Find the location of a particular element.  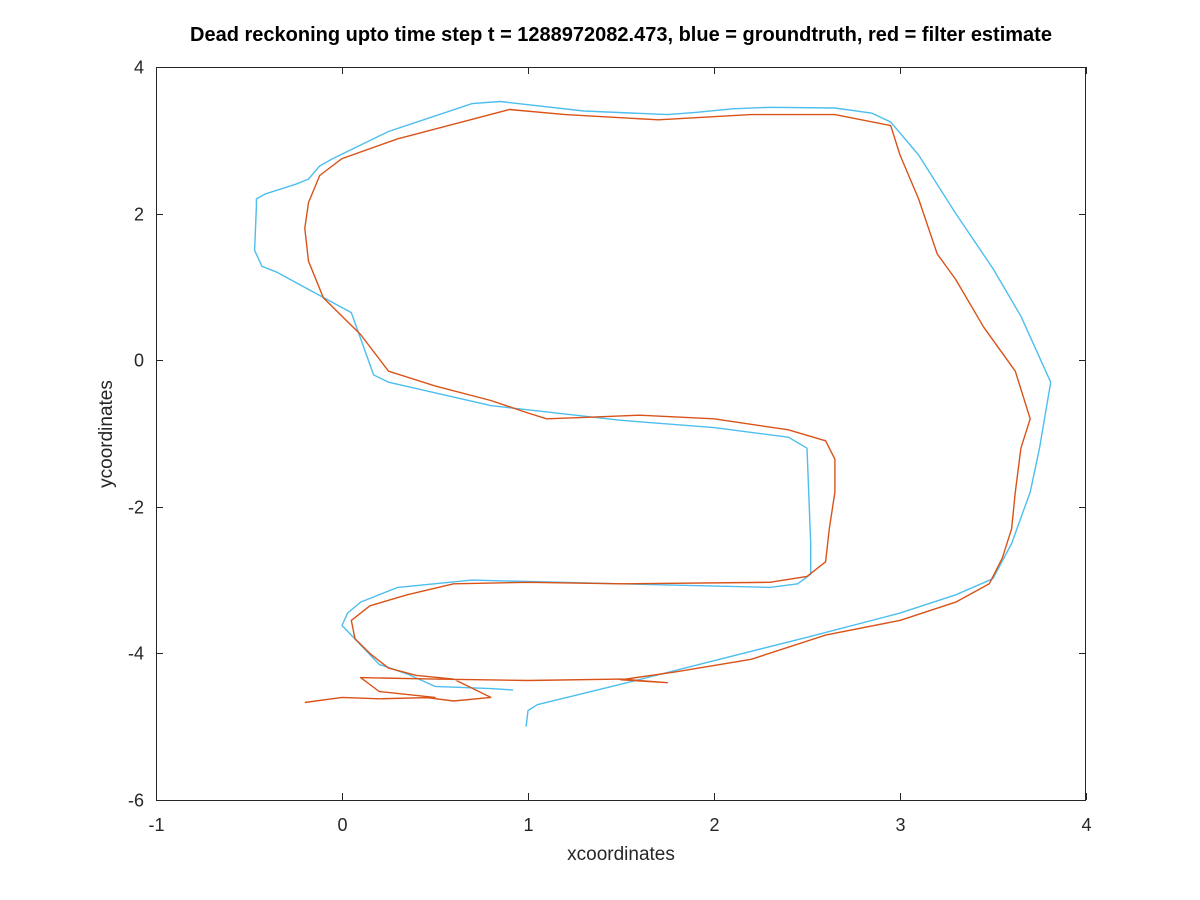

y-tick-label: 0 is located at coordinates (139, 361).